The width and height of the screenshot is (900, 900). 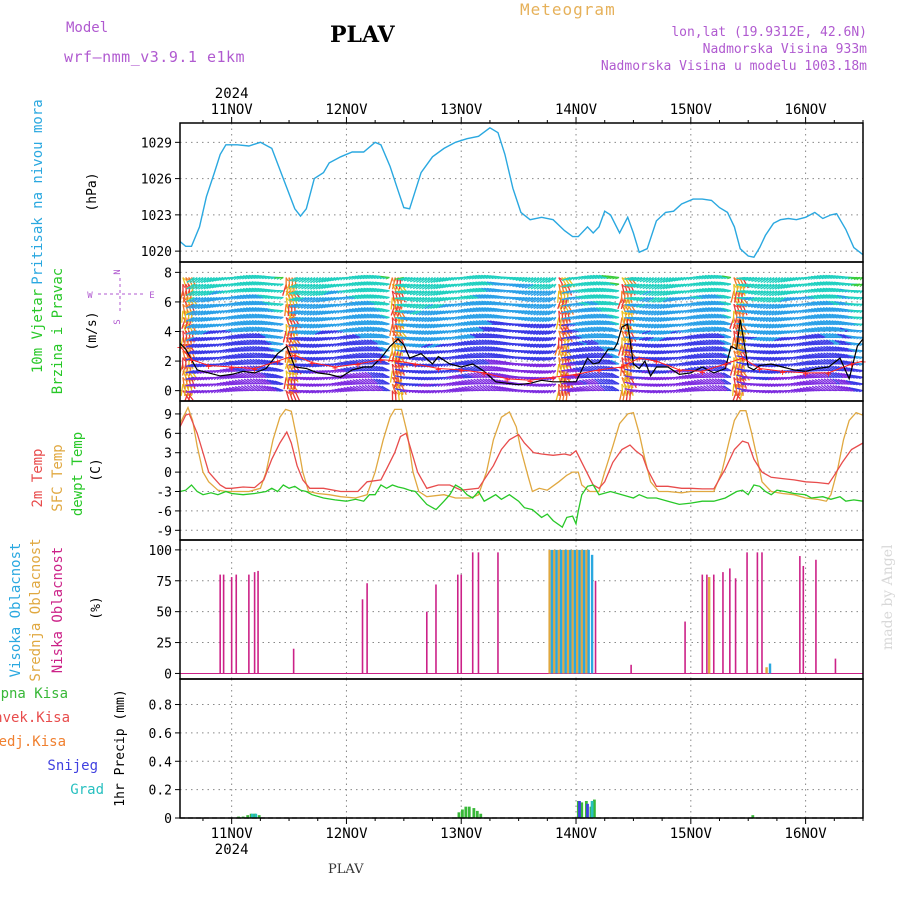 I want to click on model-version: wrf—nmm_v3.9.1 e1km, so click(x=155, y=57).